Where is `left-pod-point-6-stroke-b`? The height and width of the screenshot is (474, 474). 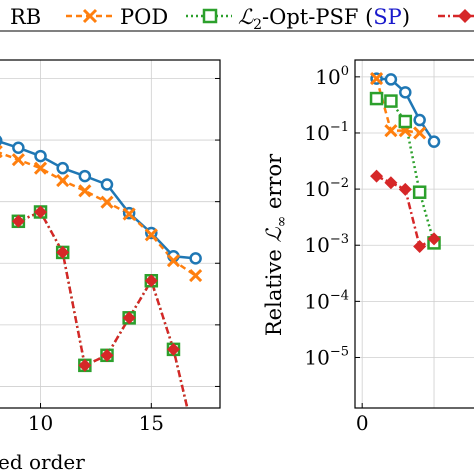 left-pod-point-6-stroke-b is located at coordinates (129, 214).